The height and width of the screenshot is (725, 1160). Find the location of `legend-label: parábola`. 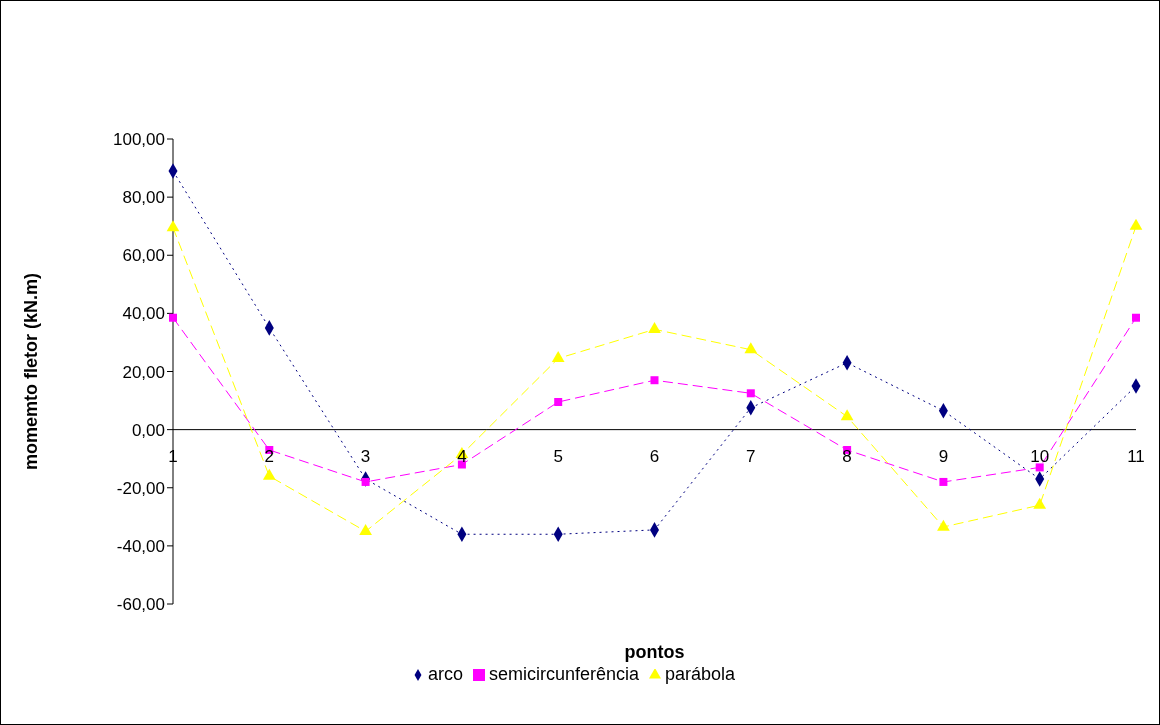

legend-label: parábola is located at coordinates (700, 674).